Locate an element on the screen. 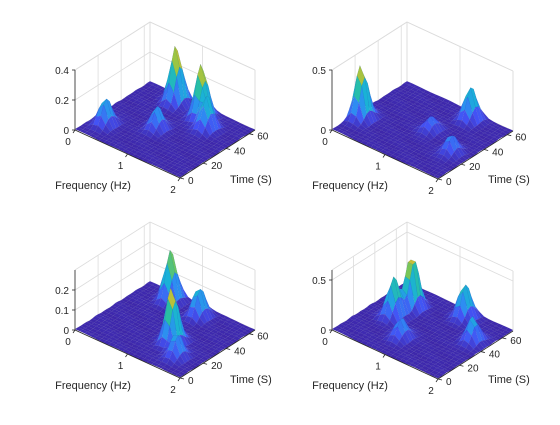  box-edge is located at coordinates (369, 246).